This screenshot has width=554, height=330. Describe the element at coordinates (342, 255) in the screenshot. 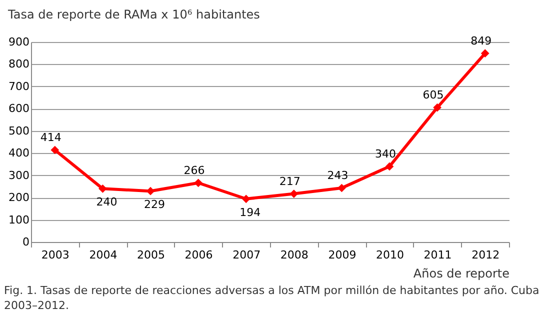

I see `x-tick-label: 2009` at that location.